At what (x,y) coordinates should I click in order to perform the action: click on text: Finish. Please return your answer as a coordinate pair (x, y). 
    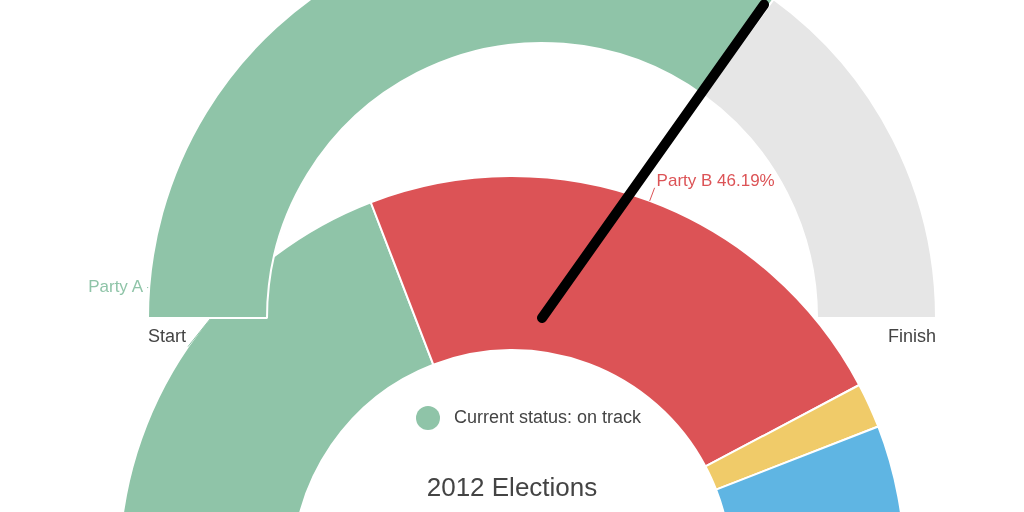
    Looking at the image, I should click on (911, 335).